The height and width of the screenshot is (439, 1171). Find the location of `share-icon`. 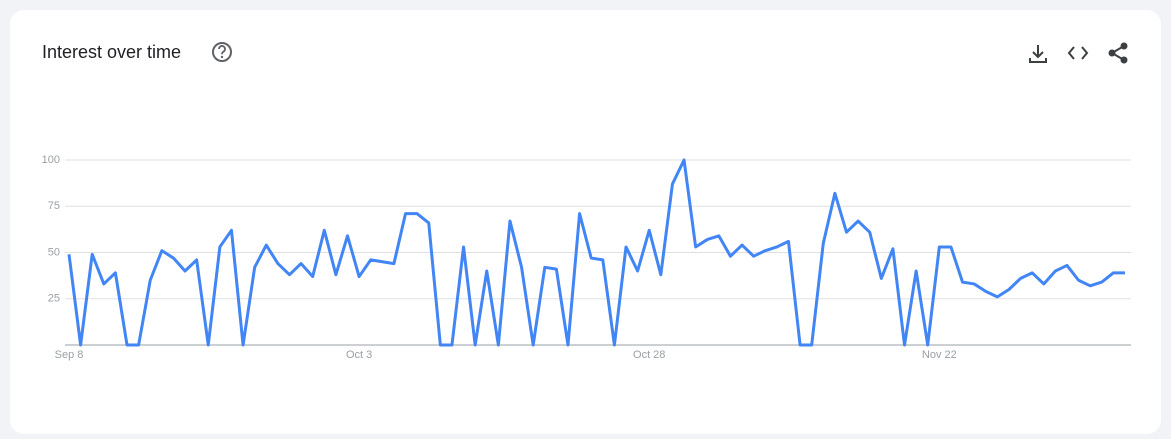

share-icon is located at coordinates (1118, 53).